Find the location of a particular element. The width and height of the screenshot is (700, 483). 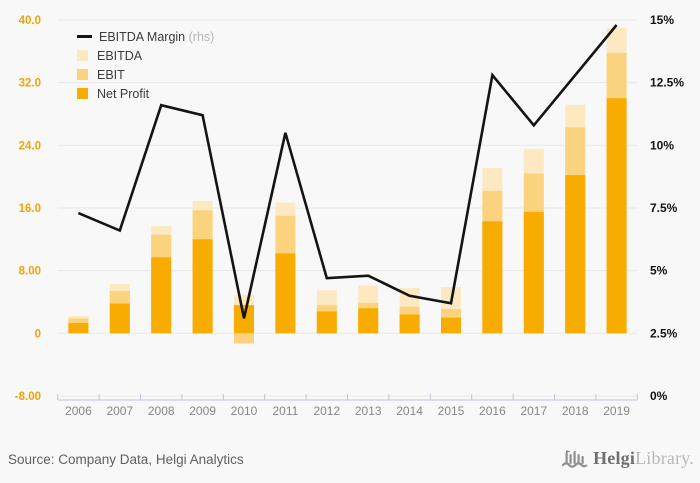

legend-label: Net Profit is located at coordinates (123, 93).